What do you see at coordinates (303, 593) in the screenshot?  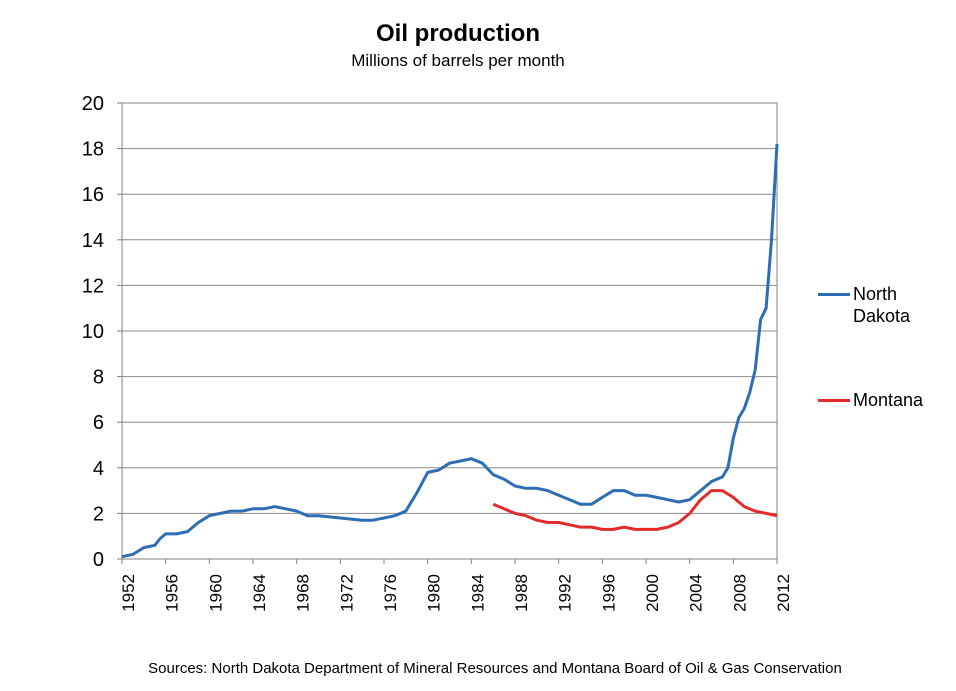 I see `x-tick-label: 1968` at bounding box center [303, 593].